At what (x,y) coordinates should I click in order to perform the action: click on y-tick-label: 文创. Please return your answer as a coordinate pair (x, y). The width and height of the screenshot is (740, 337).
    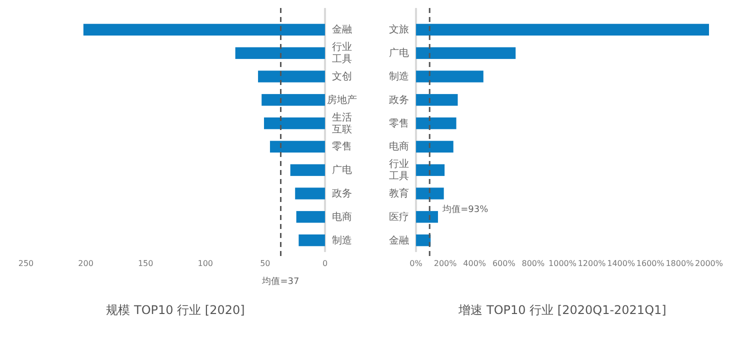
    Looking at the image, I should click on (342, 76).